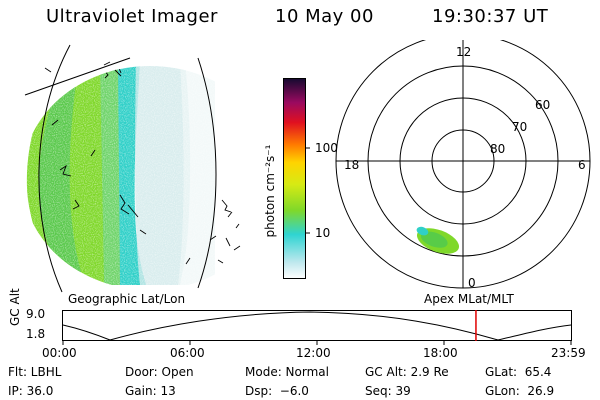 This screenshot has height=400, width=600. Describe the element at coordinates (469, 299) in the screenshot. I see `apex-label: Apex MLat/MLT` at that location.